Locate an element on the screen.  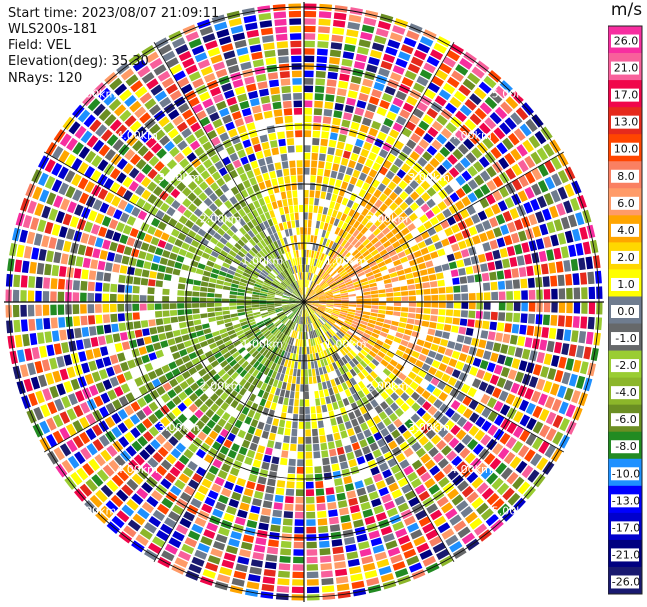
colorbar-tick-bg is located at coordinates (625, 339).